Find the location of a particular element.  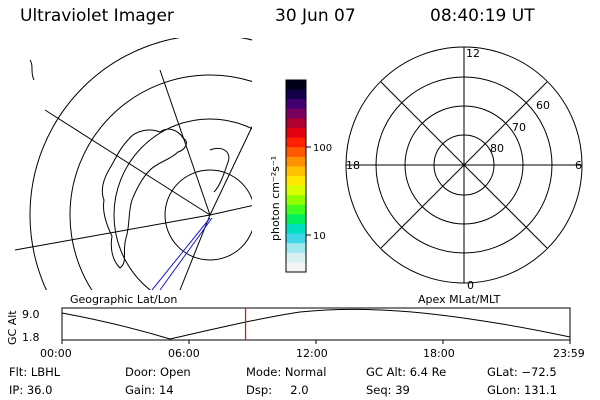

mlat-label-80: 80 is located at coordinates (497, 148).